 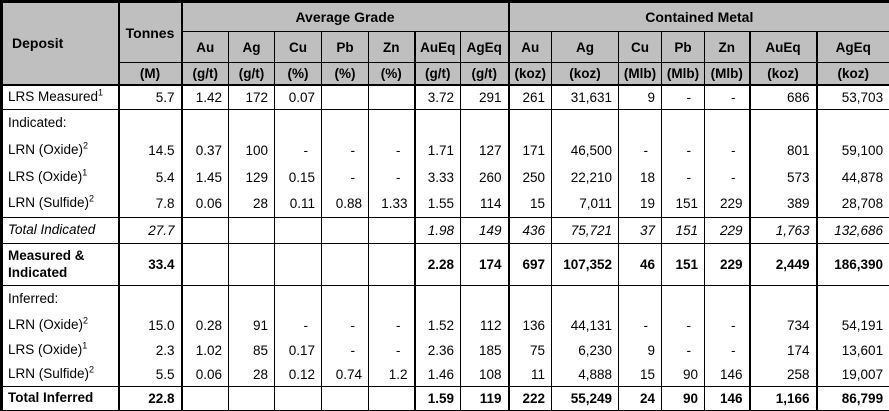 What do you see at coordinates (484, 204) in the screenshot?
I see `cell-grade-ageq: 114` at bounding box center [484, 204].